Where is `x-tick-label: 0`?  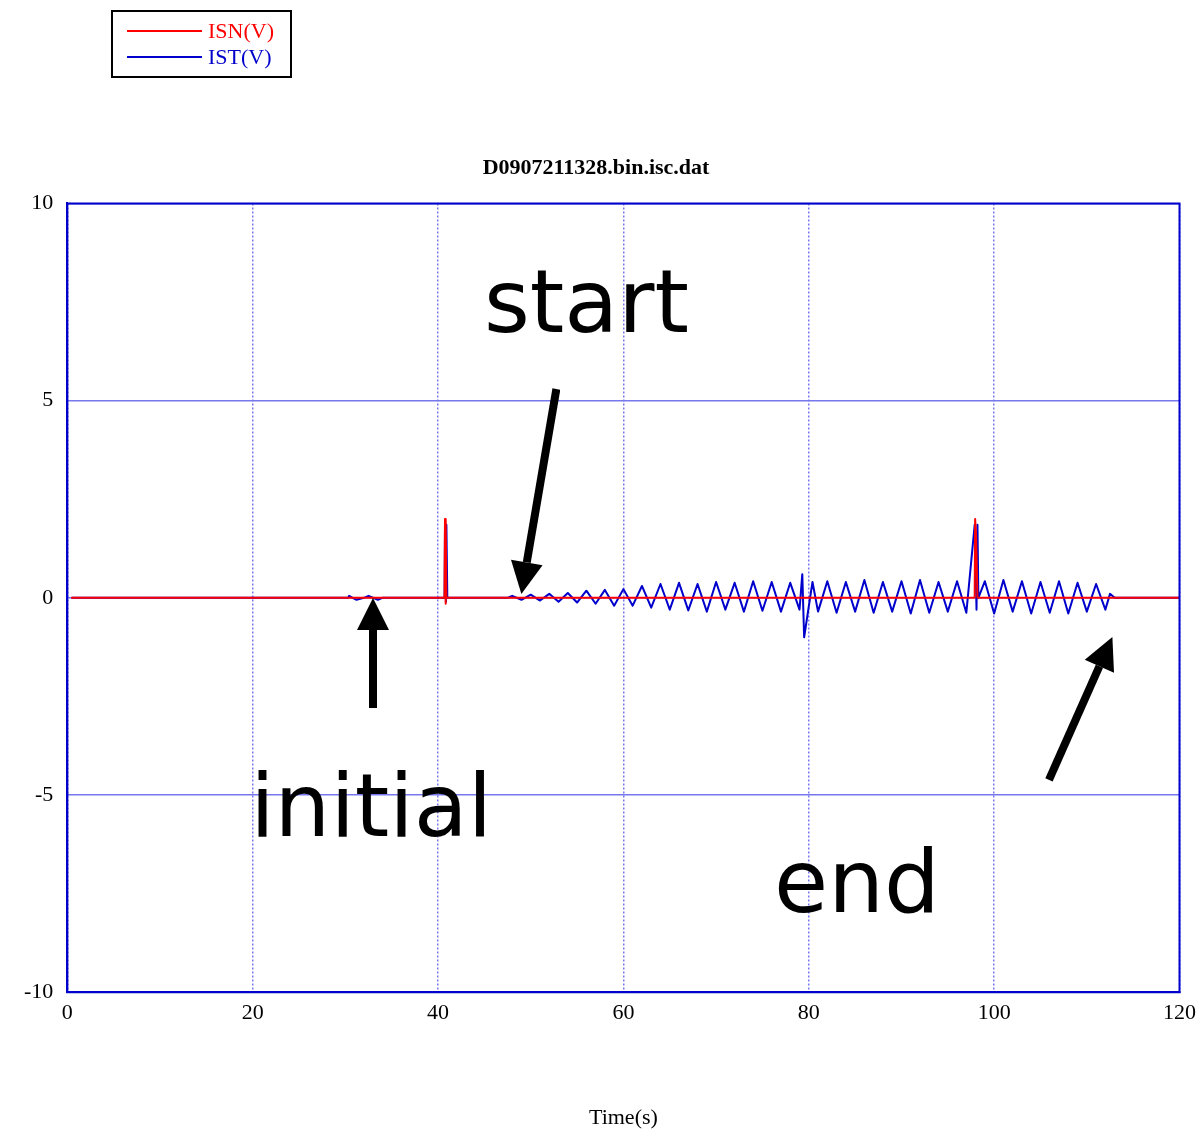
x-tick-label: 0 is located at coordinates (67, 1012).